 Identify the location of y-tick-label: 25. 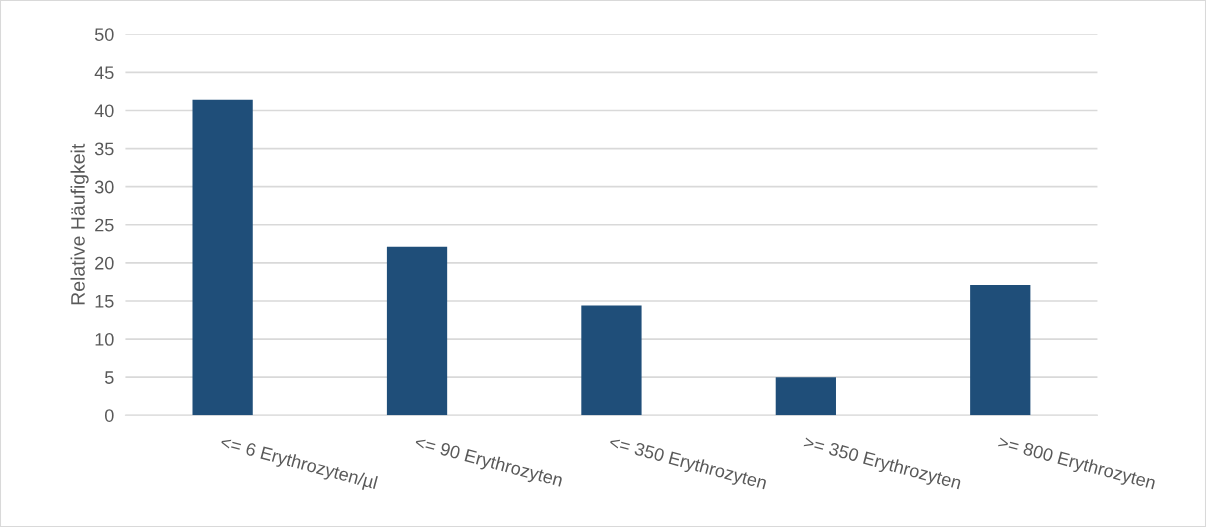
(104, 225).